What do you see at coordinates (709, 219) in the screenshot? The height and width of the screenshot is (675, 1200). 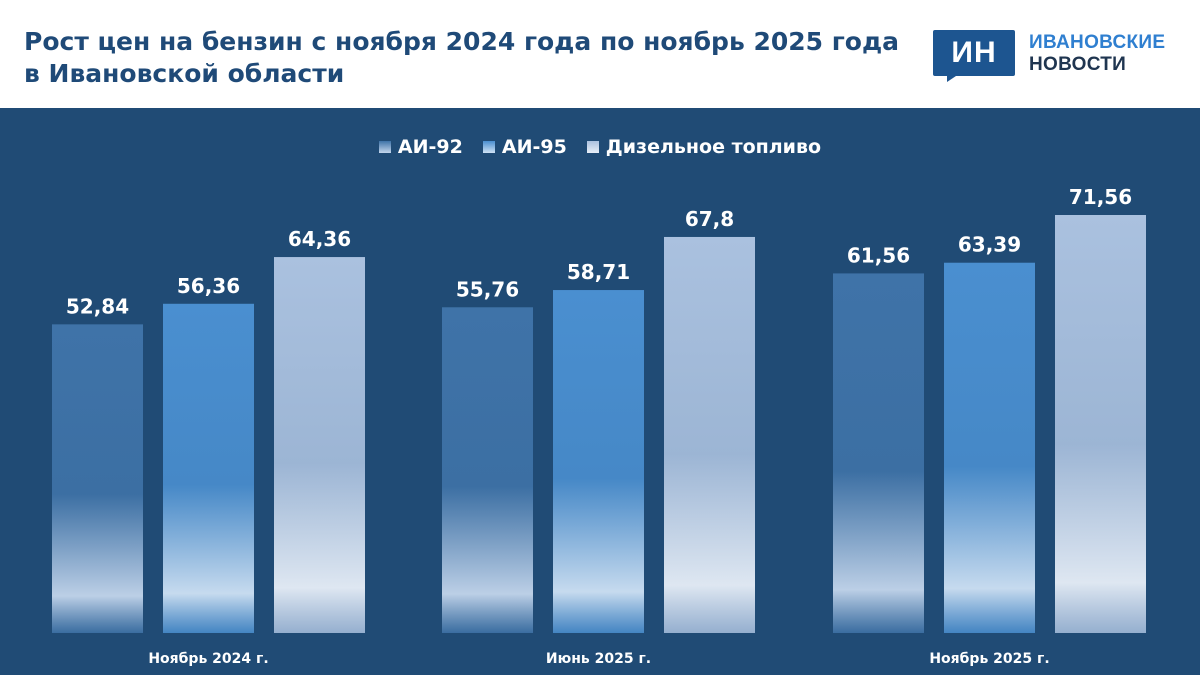 I see `data-label-diesel-2: 67,8` at bounding box center [709, 219].